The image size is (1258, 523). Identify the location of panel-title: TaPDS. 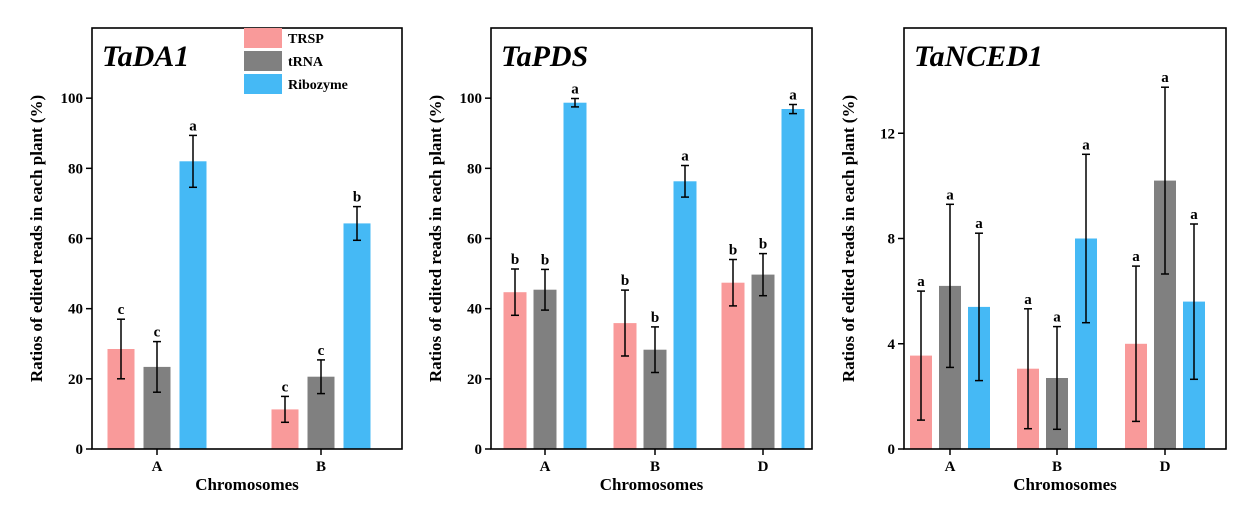
(544, 56).